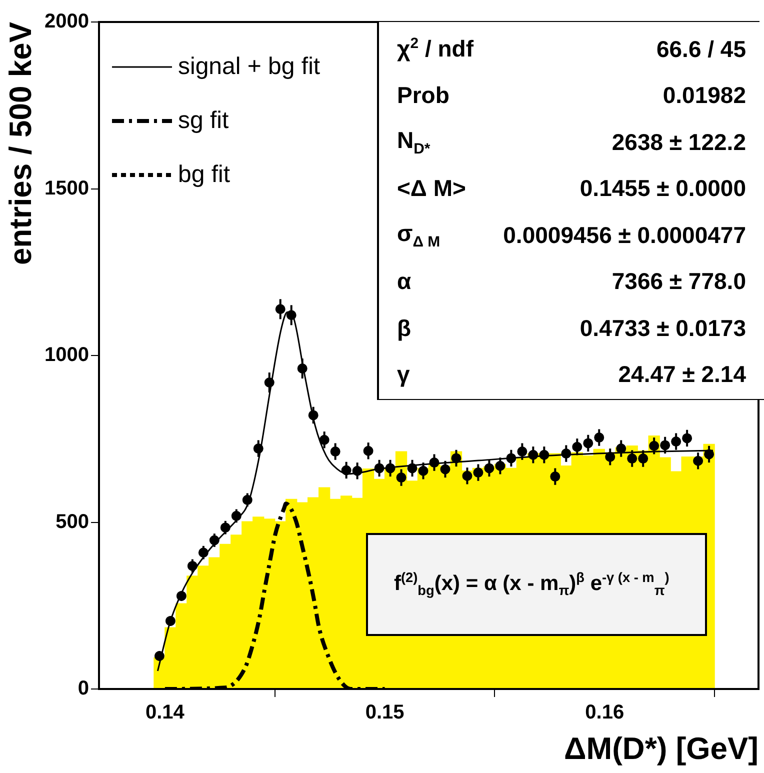 The image size is (764, 773). What do you see at coordinates (384, 713) in the screenshot?
I see `x-tick-label: 0.15` at bounding box center [384, 713].